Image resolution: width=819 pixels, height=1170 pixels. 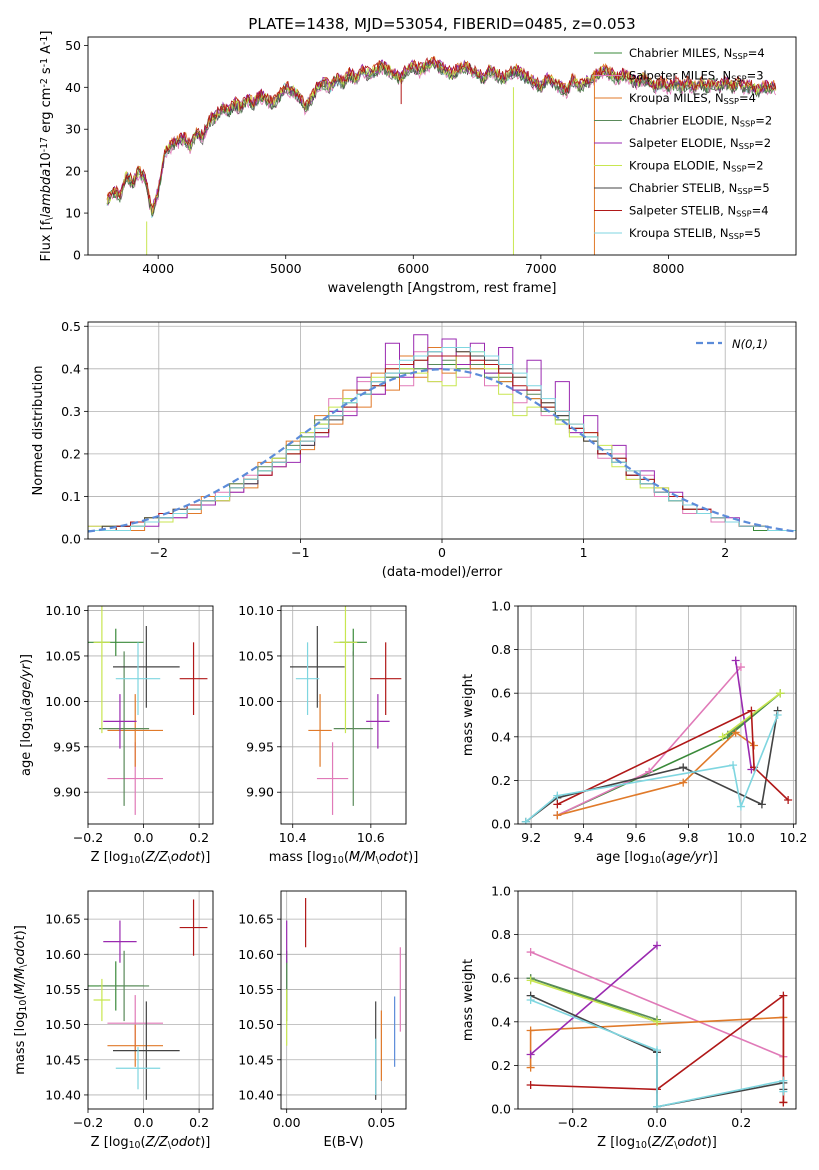 I want to click on x-tick-label: 9.4, so click(x=584, y=837).